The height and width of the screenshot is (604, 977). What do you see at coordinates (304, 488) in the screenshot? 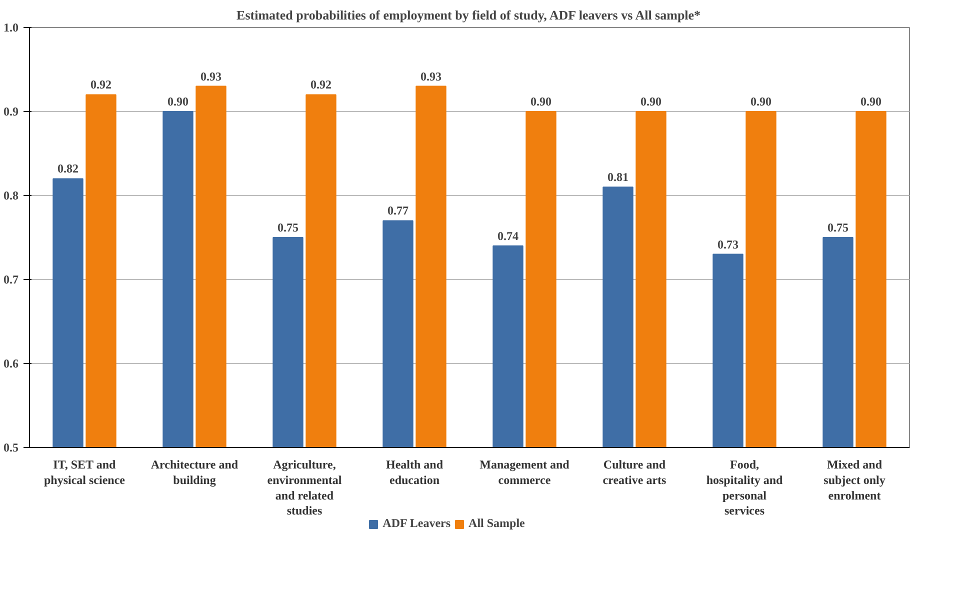
I see `x-tick-label: Agriculture, environmental and related studies` at bounding box center [304, 488].